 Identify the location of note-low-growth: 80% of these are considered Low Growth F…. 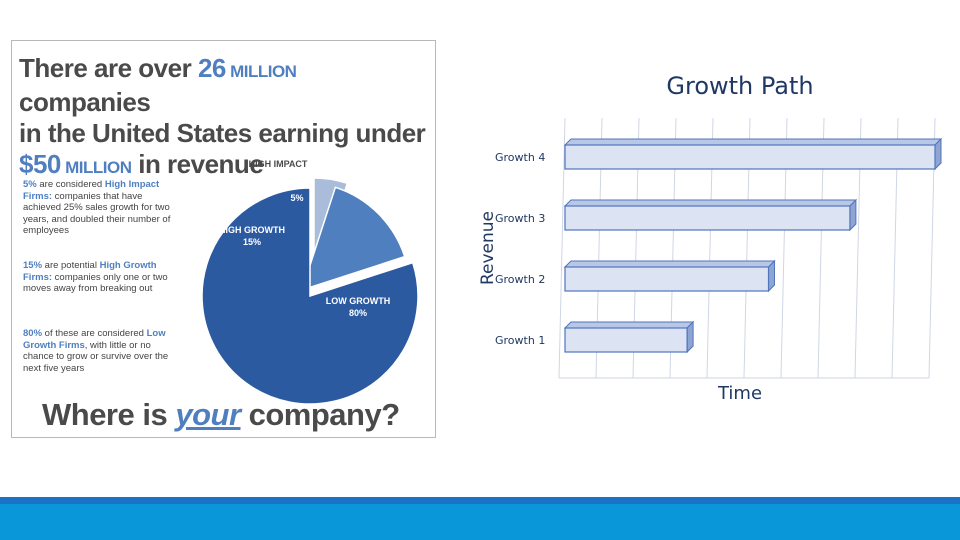
(103, 351).